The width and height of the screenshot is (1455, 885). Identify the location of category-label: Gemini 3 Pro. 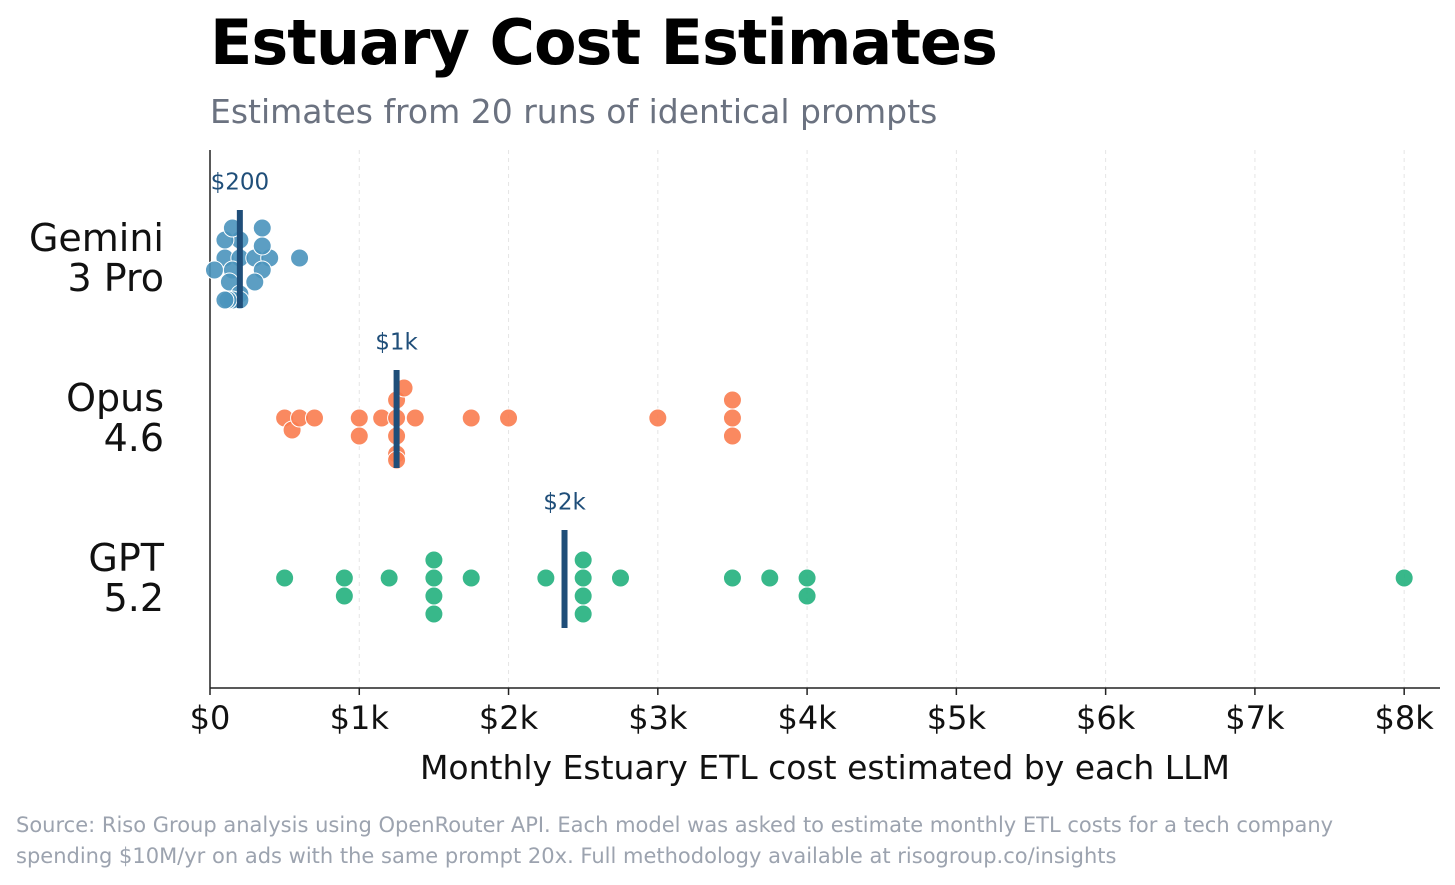
(96, 258).